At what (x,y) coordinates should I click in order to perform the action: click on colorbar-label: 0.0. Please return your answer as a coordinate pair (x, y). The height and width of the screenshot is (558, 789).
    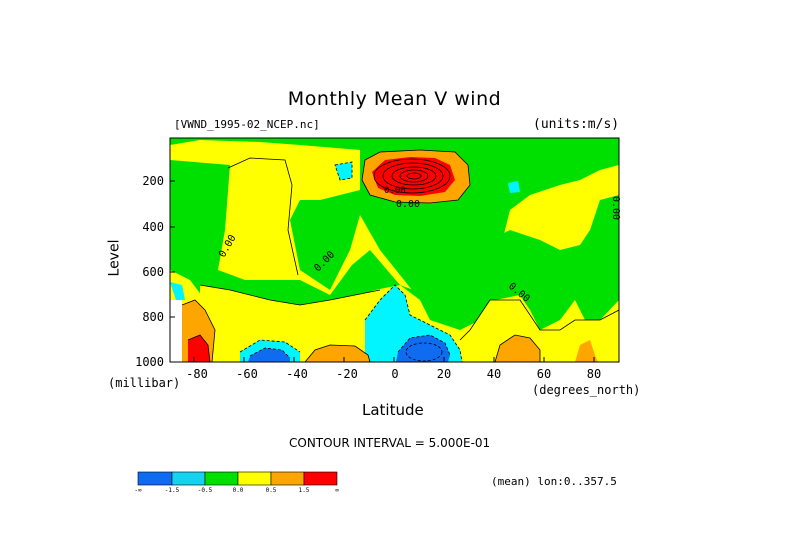
    Looking at the image, I should click on (238, 490).